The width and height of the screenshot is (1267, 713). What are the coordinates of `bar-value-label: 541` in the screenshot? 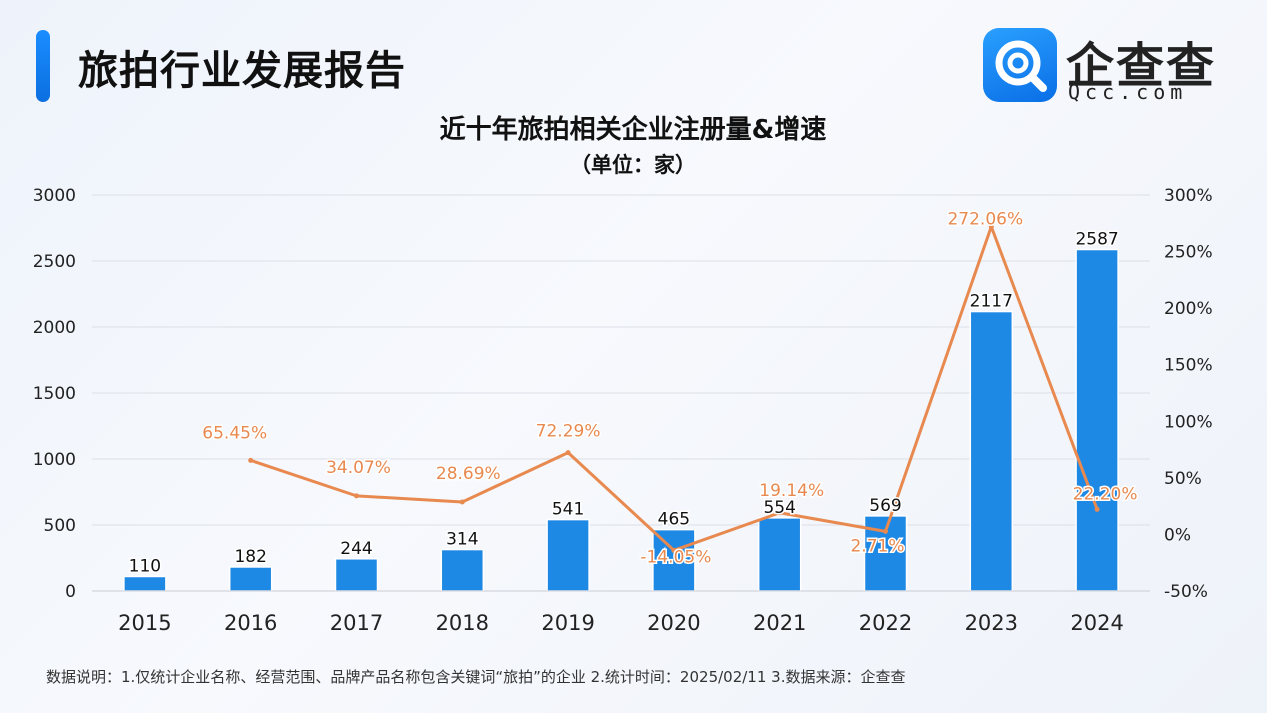 It's located at (568, 510).